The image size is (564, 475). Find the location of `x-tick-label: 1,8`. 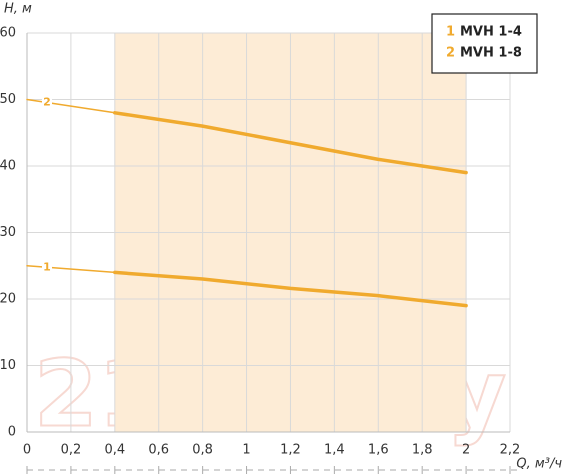

x-tick-label: 1,8 is located at coordinates (422, 450).